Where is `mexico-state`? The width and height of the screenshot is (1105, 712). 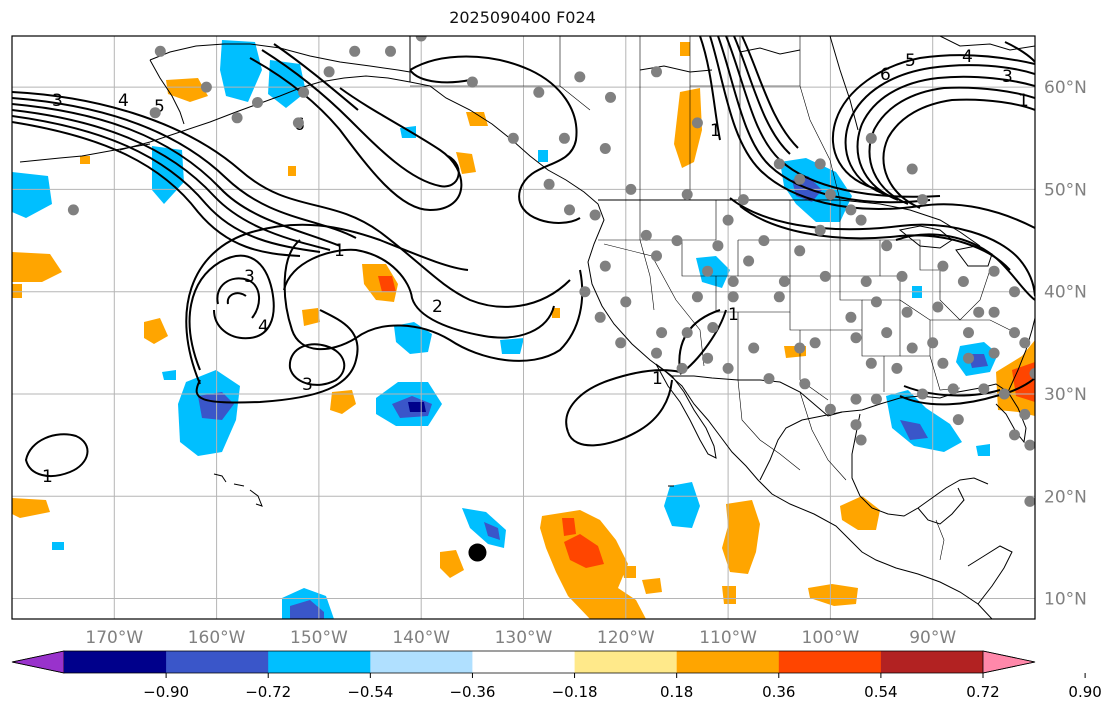 mexico-state is located at coordinates (823, 436).